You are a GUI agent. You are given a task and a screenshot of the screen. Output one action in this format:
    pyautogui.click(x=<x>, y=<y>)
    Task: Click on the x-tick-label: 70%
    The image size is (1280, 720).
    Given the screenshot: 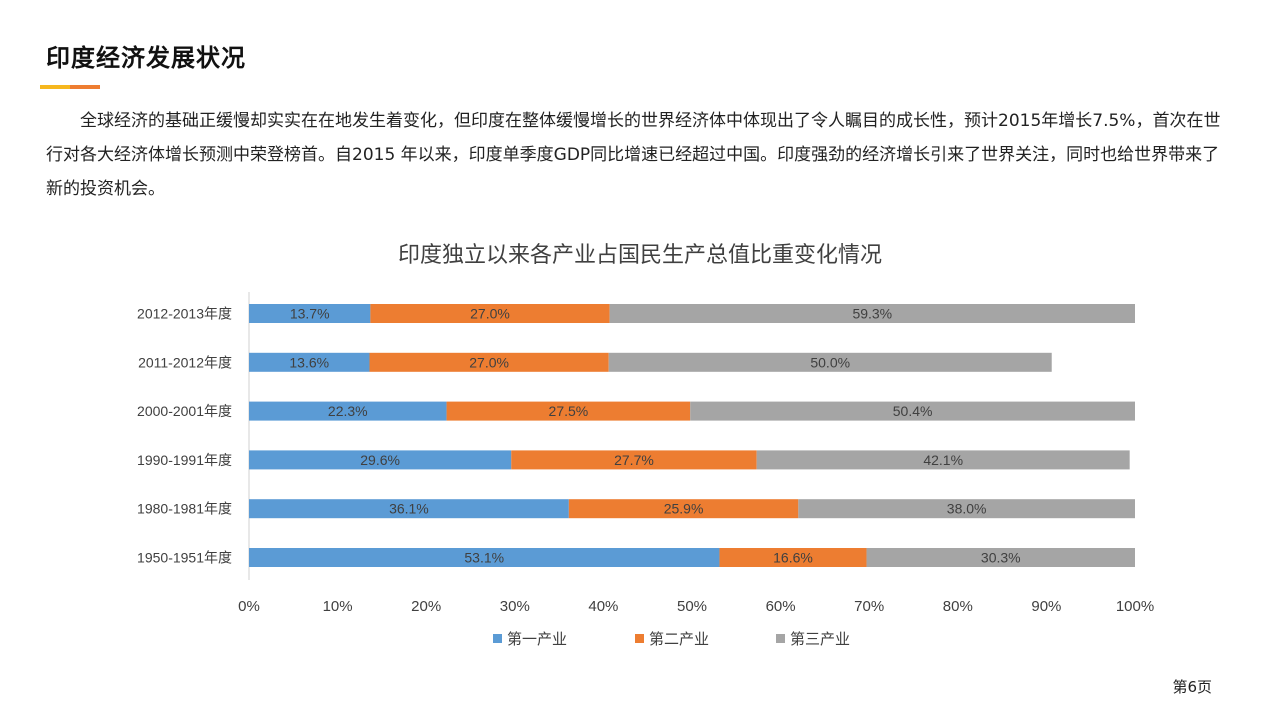 What is the action you would take?
    pyautogui.click(x=869, y=606)
    